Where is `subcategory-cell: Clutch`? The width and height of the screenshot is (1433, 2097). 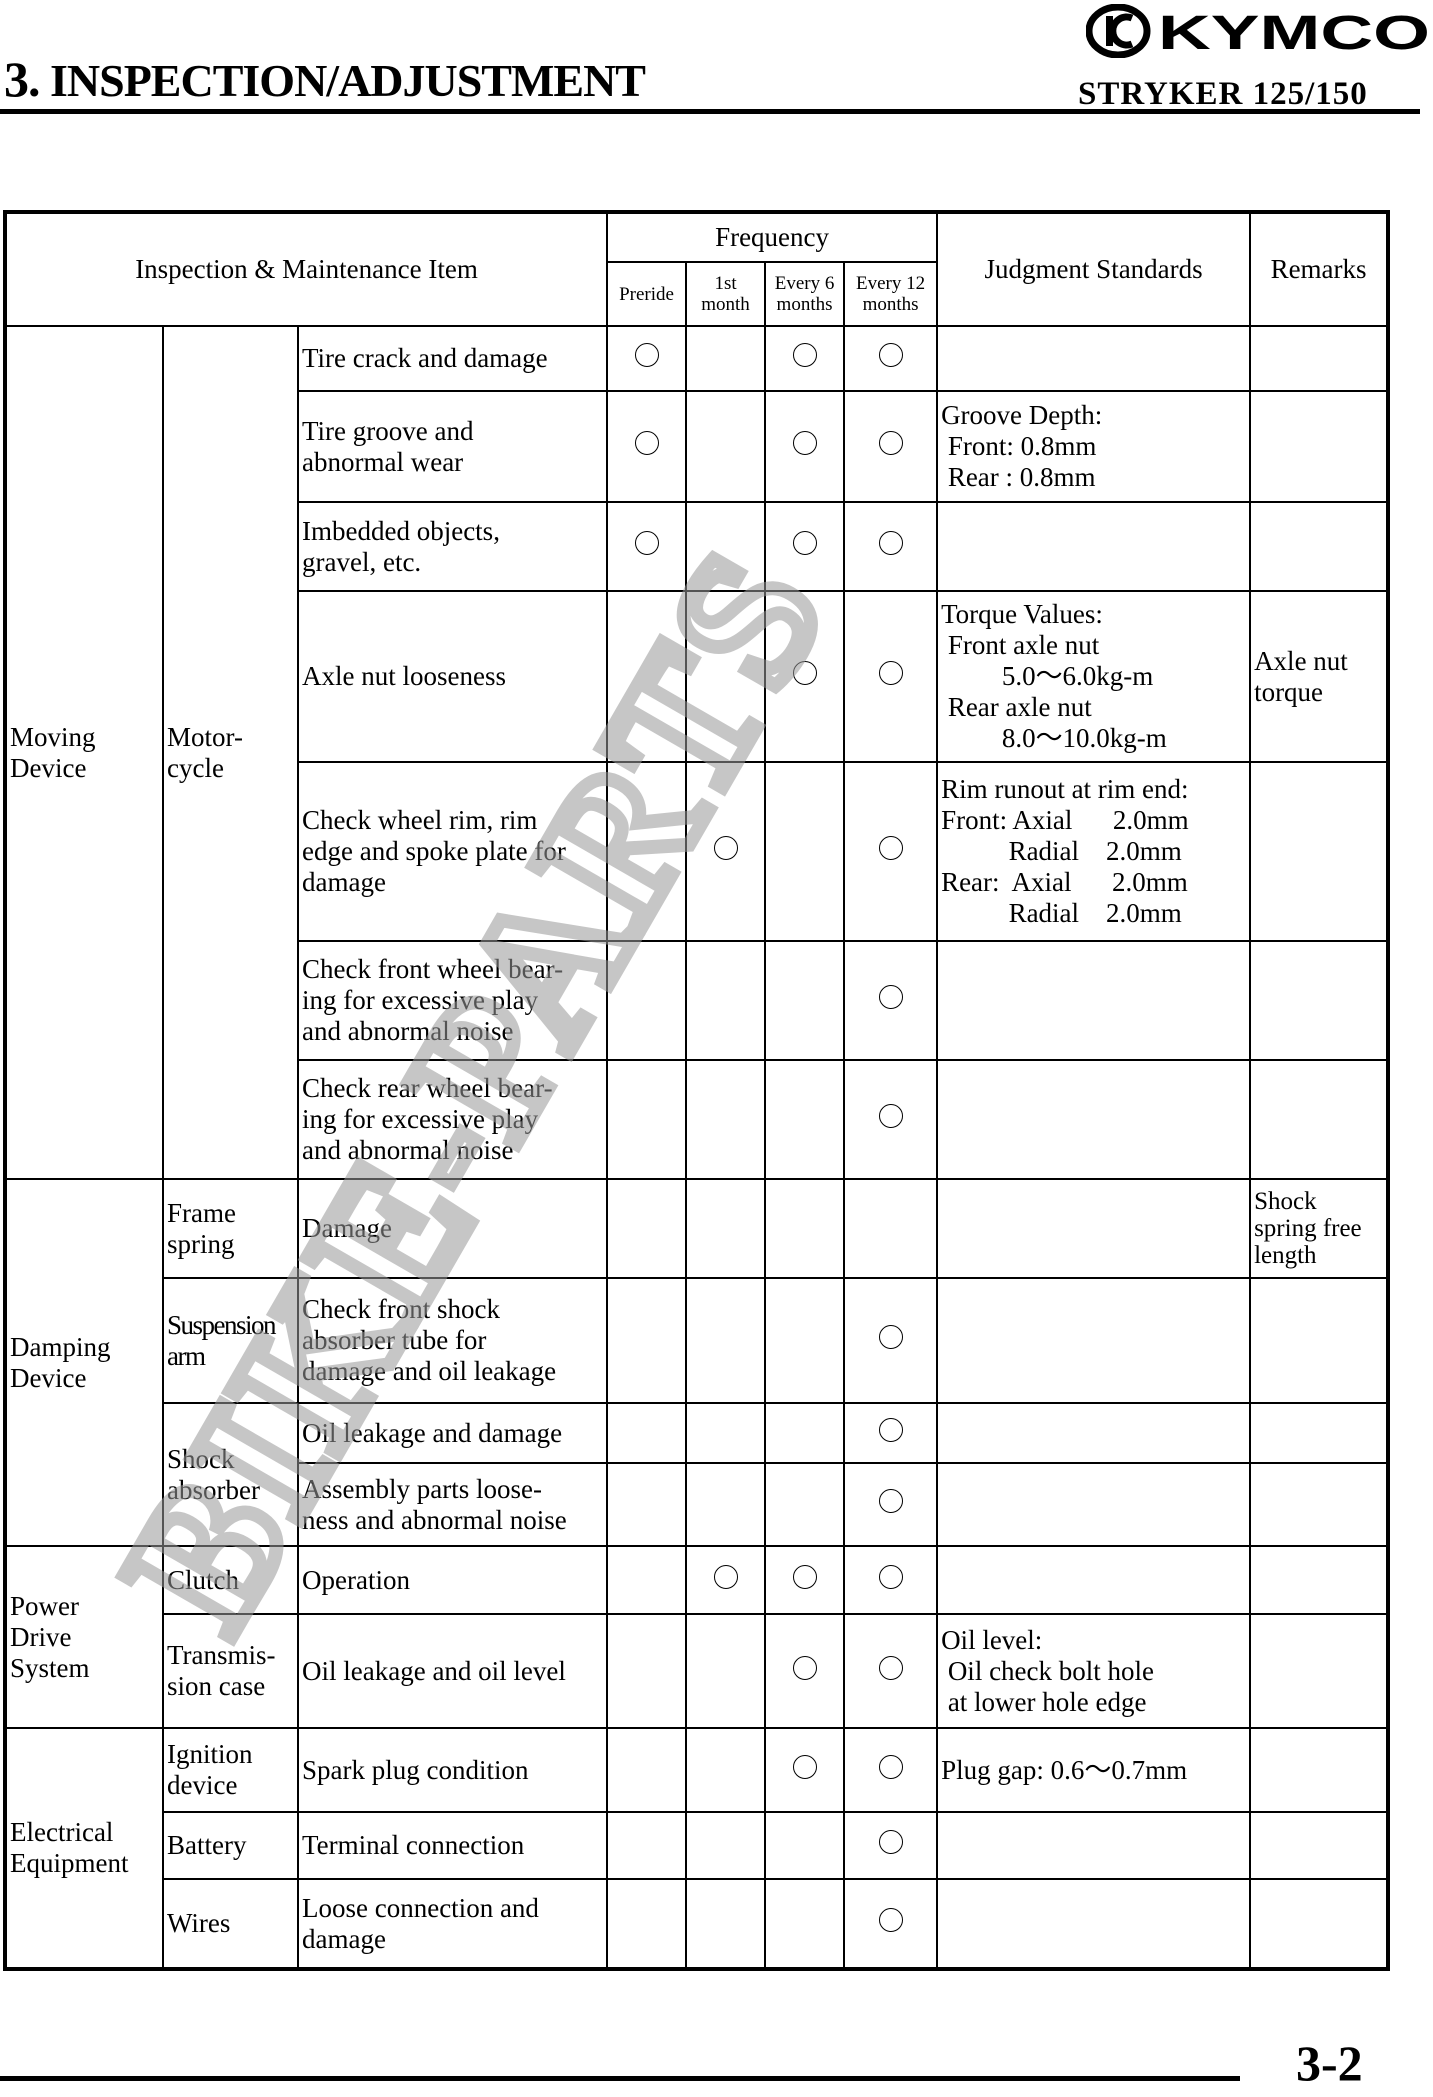
subcategory-cell: Clutch is located at coordinates (230, 1580).